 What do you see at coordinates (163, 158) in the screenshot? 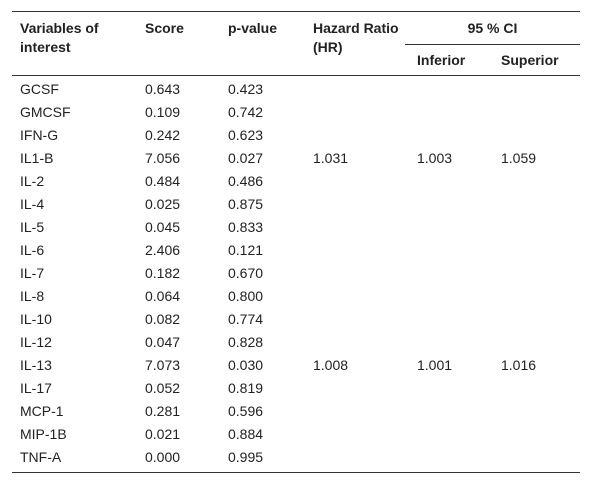
I see `cell-score: 7.056` at bounding box center [163, 158].